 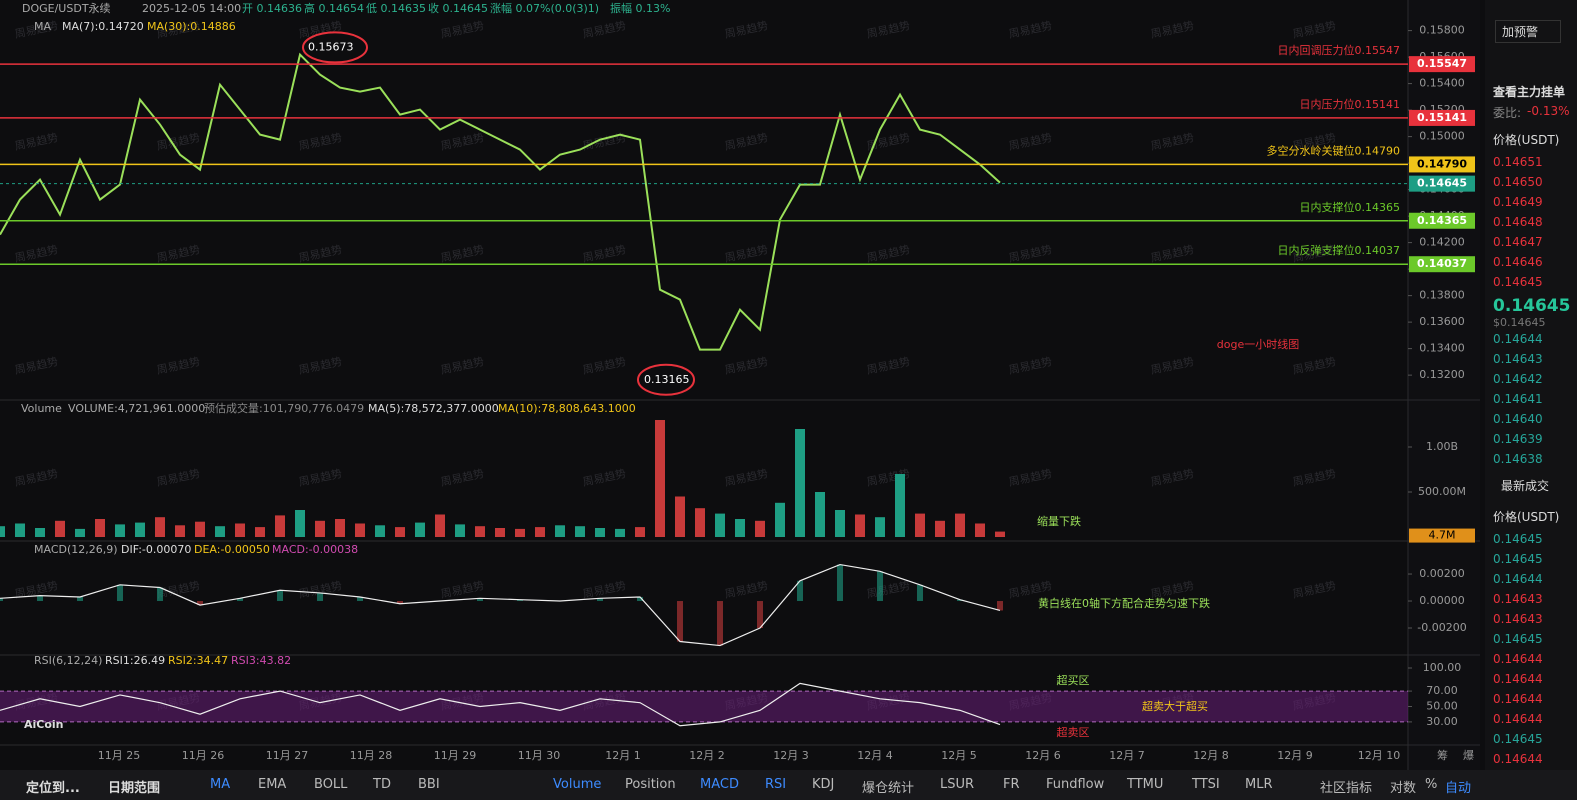 I want to click on toolbar-item: EMA, so click(x=272, y=784).